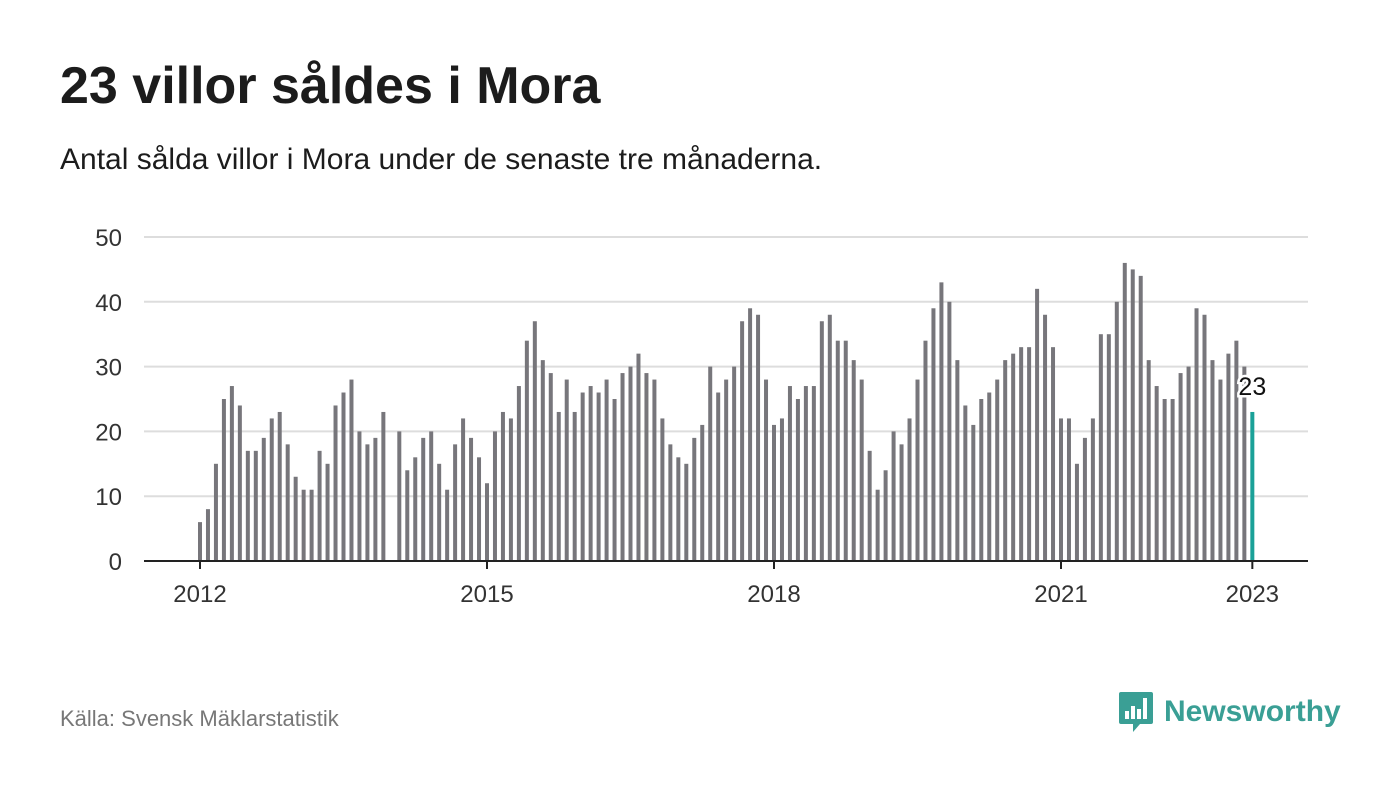 Image resolution: width=1400 pixels, height=794 pixels. What do you see at coordinates (1252, 486) in the screenshot?
I see `highlight-bar` at bounding box center [1252, 486].